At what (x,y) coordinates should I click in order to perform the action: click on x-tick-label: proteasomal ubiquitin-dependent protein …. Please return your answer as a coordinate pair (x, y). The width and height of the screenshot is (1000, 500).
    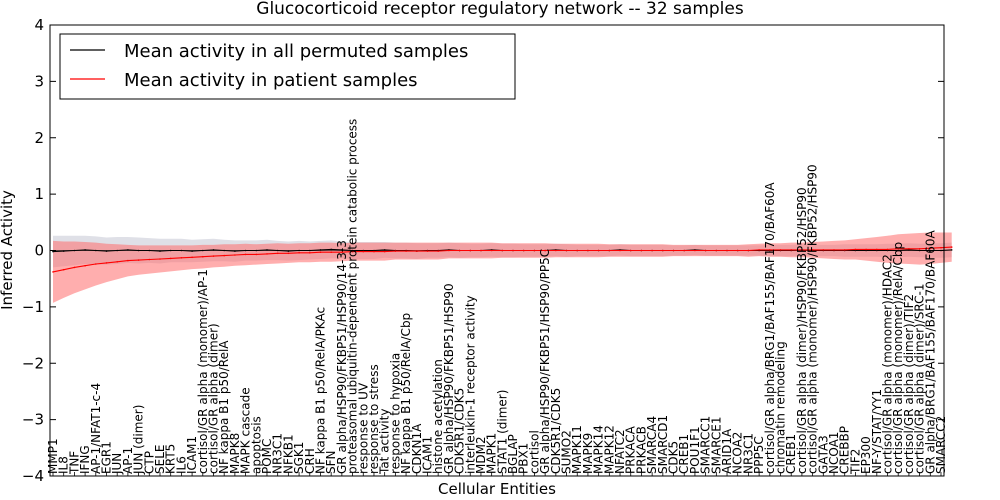
    Looking at the image, I should click on (353, 296).